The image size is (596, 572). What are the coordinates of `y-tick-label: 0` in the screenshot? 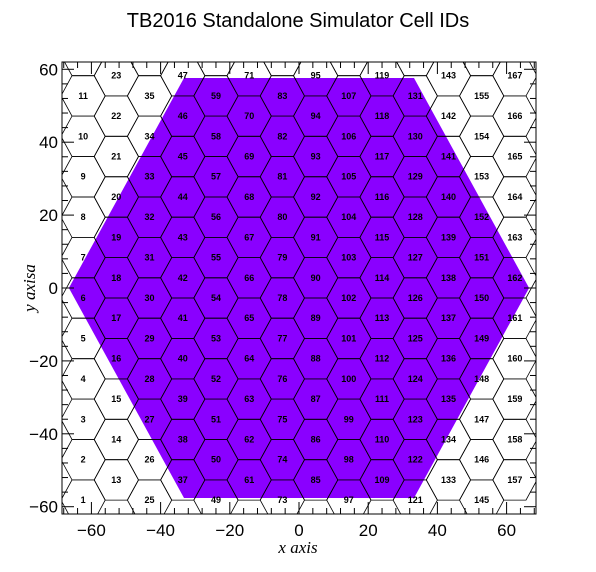 It's located at (53, 288).